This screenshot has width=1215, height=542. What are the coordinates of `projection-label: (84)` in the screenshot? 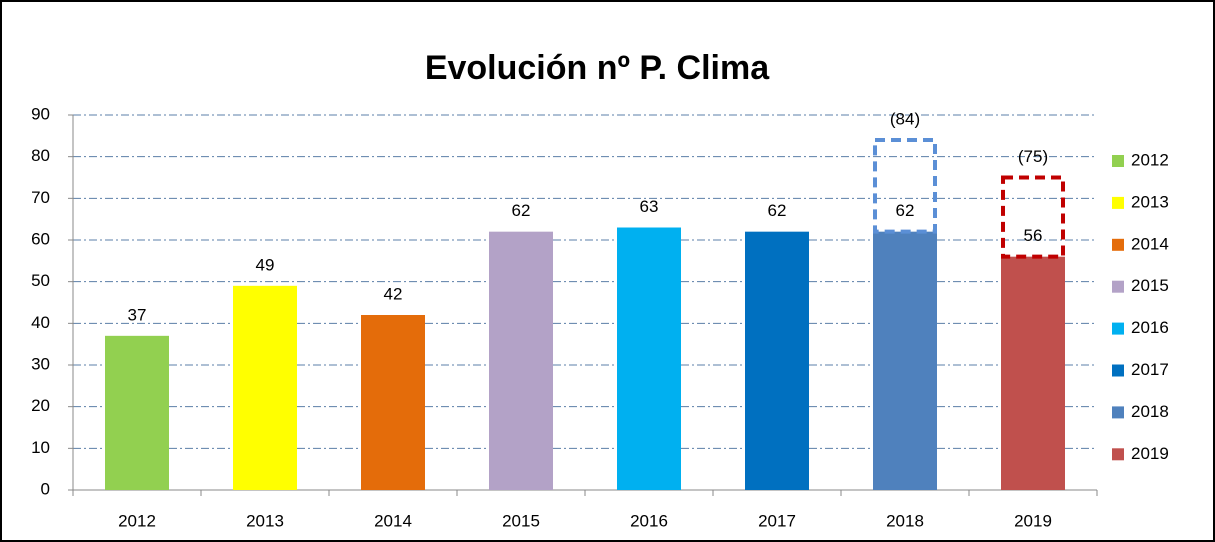 It's located at (905, 118).